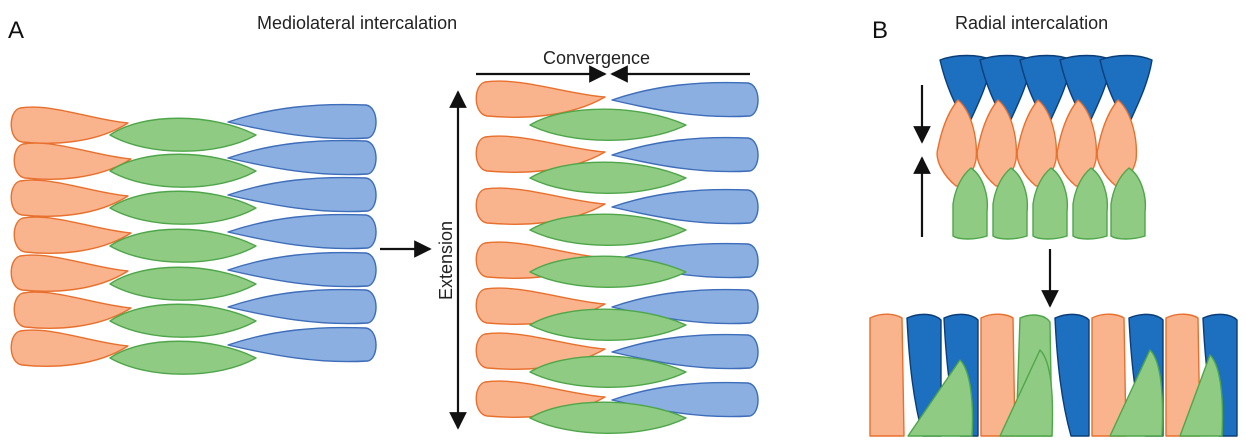 Image resolution: width=1246 pixels, height=441 pixels. What do you see at coordinates (357, 23) in the screenshot?
I see `panel-a-title: Mediolateral intercalation` at bounding box center [357, 23].